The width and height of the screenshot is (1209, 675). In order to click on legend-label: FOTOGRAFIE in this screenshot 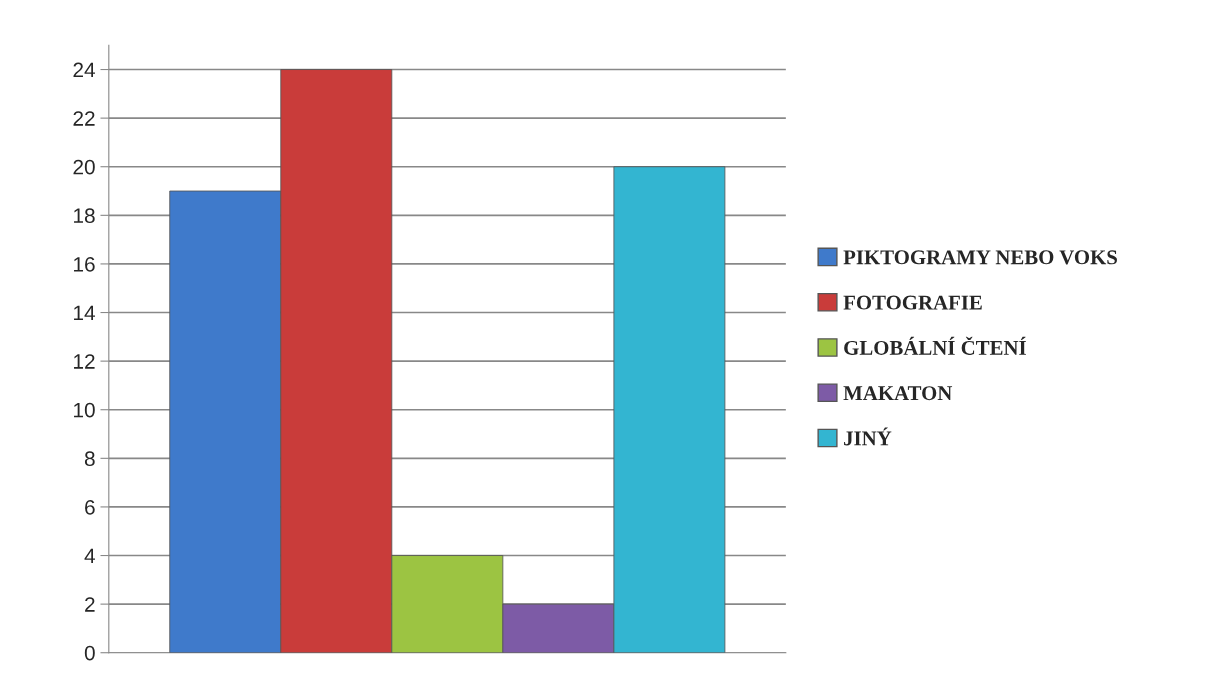, I will do `click(912, 302)`.